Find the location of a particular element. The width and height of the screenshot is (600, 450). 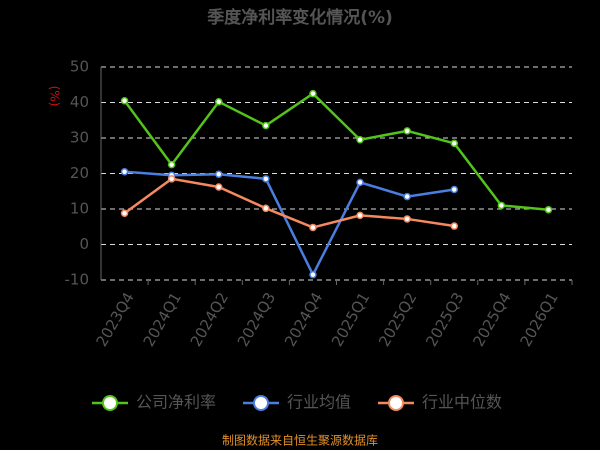

y-tick-label: 10 is located at coordinates (79, 209).